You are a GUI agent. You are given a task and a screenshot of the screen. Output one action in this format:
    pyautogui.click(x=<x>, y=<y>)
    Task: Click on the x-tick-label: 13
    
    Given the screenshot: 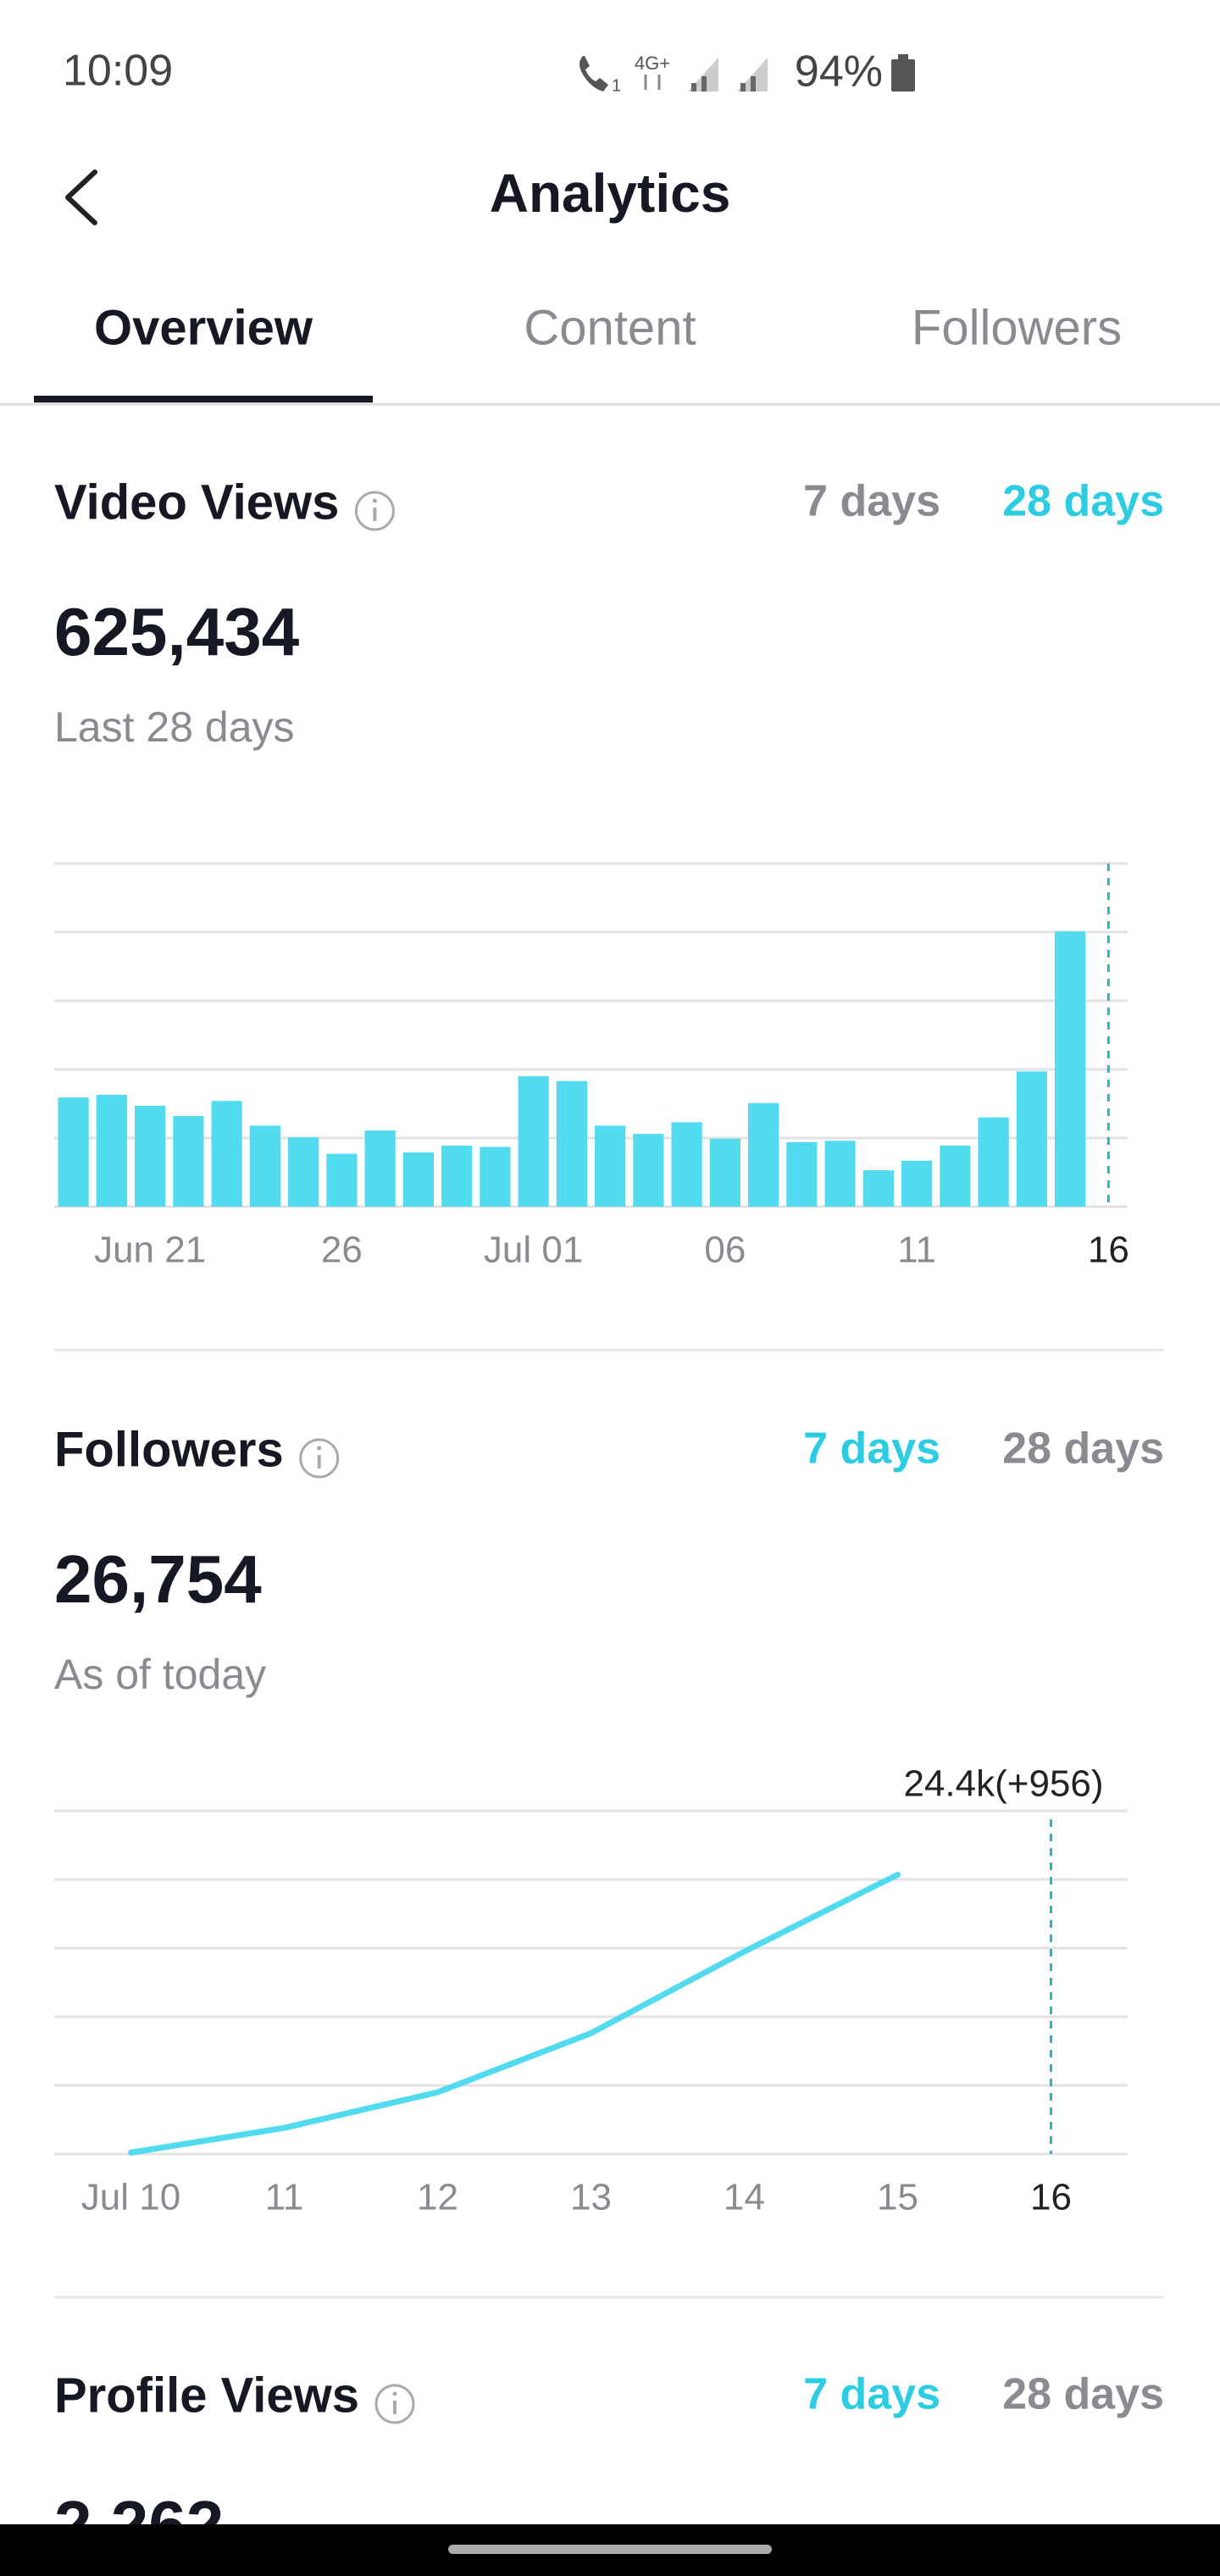 What is the action you would take?
    pyautogui.click(x=591, y=2197)
    